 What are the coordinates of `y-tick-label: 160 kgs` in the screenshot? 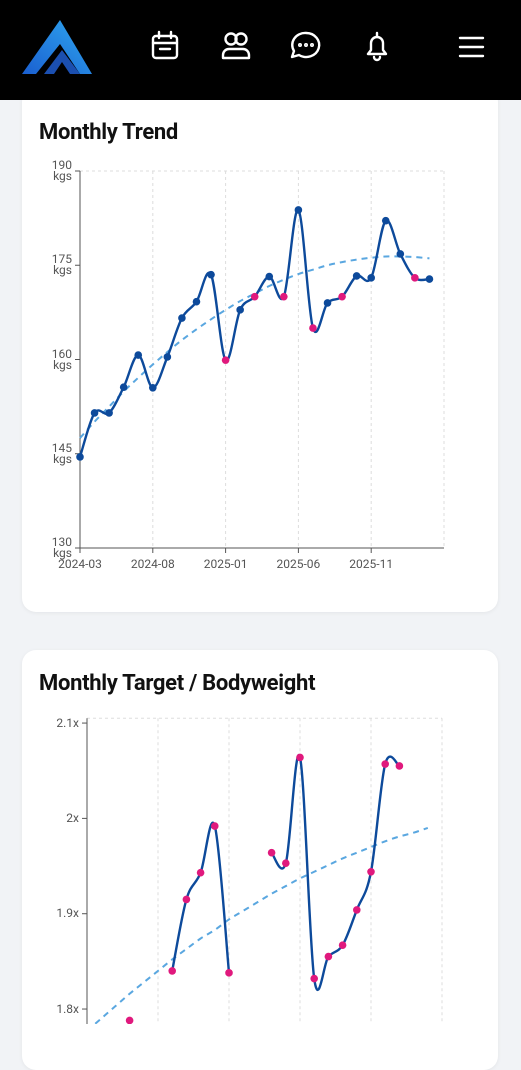 It's located at (61, 359).